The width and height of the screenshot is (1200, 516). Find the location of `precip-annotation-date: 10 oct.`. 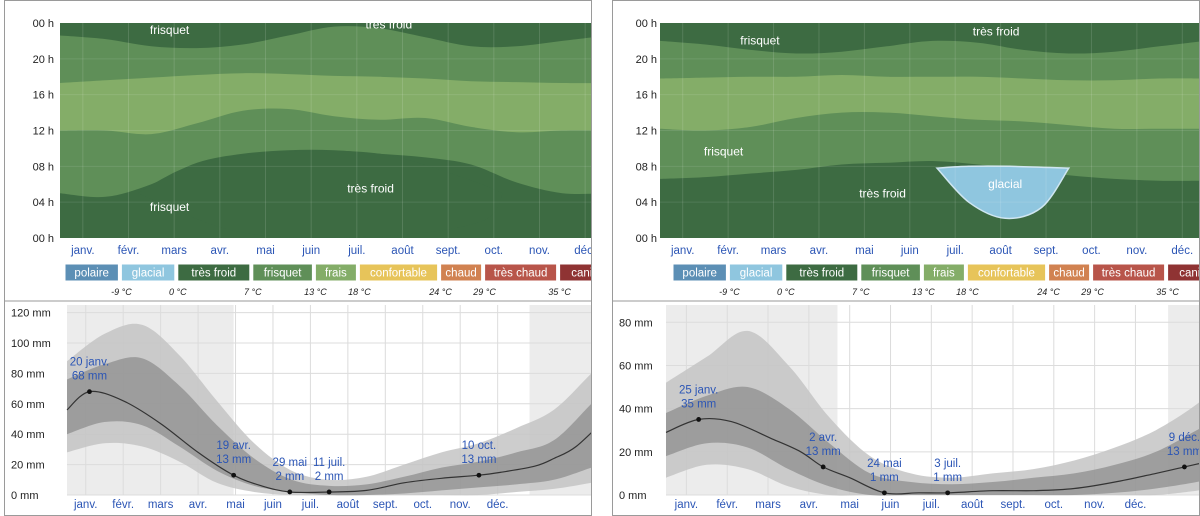

precip-annotation-date: 10 oct. is located at coordinates (479, 446).